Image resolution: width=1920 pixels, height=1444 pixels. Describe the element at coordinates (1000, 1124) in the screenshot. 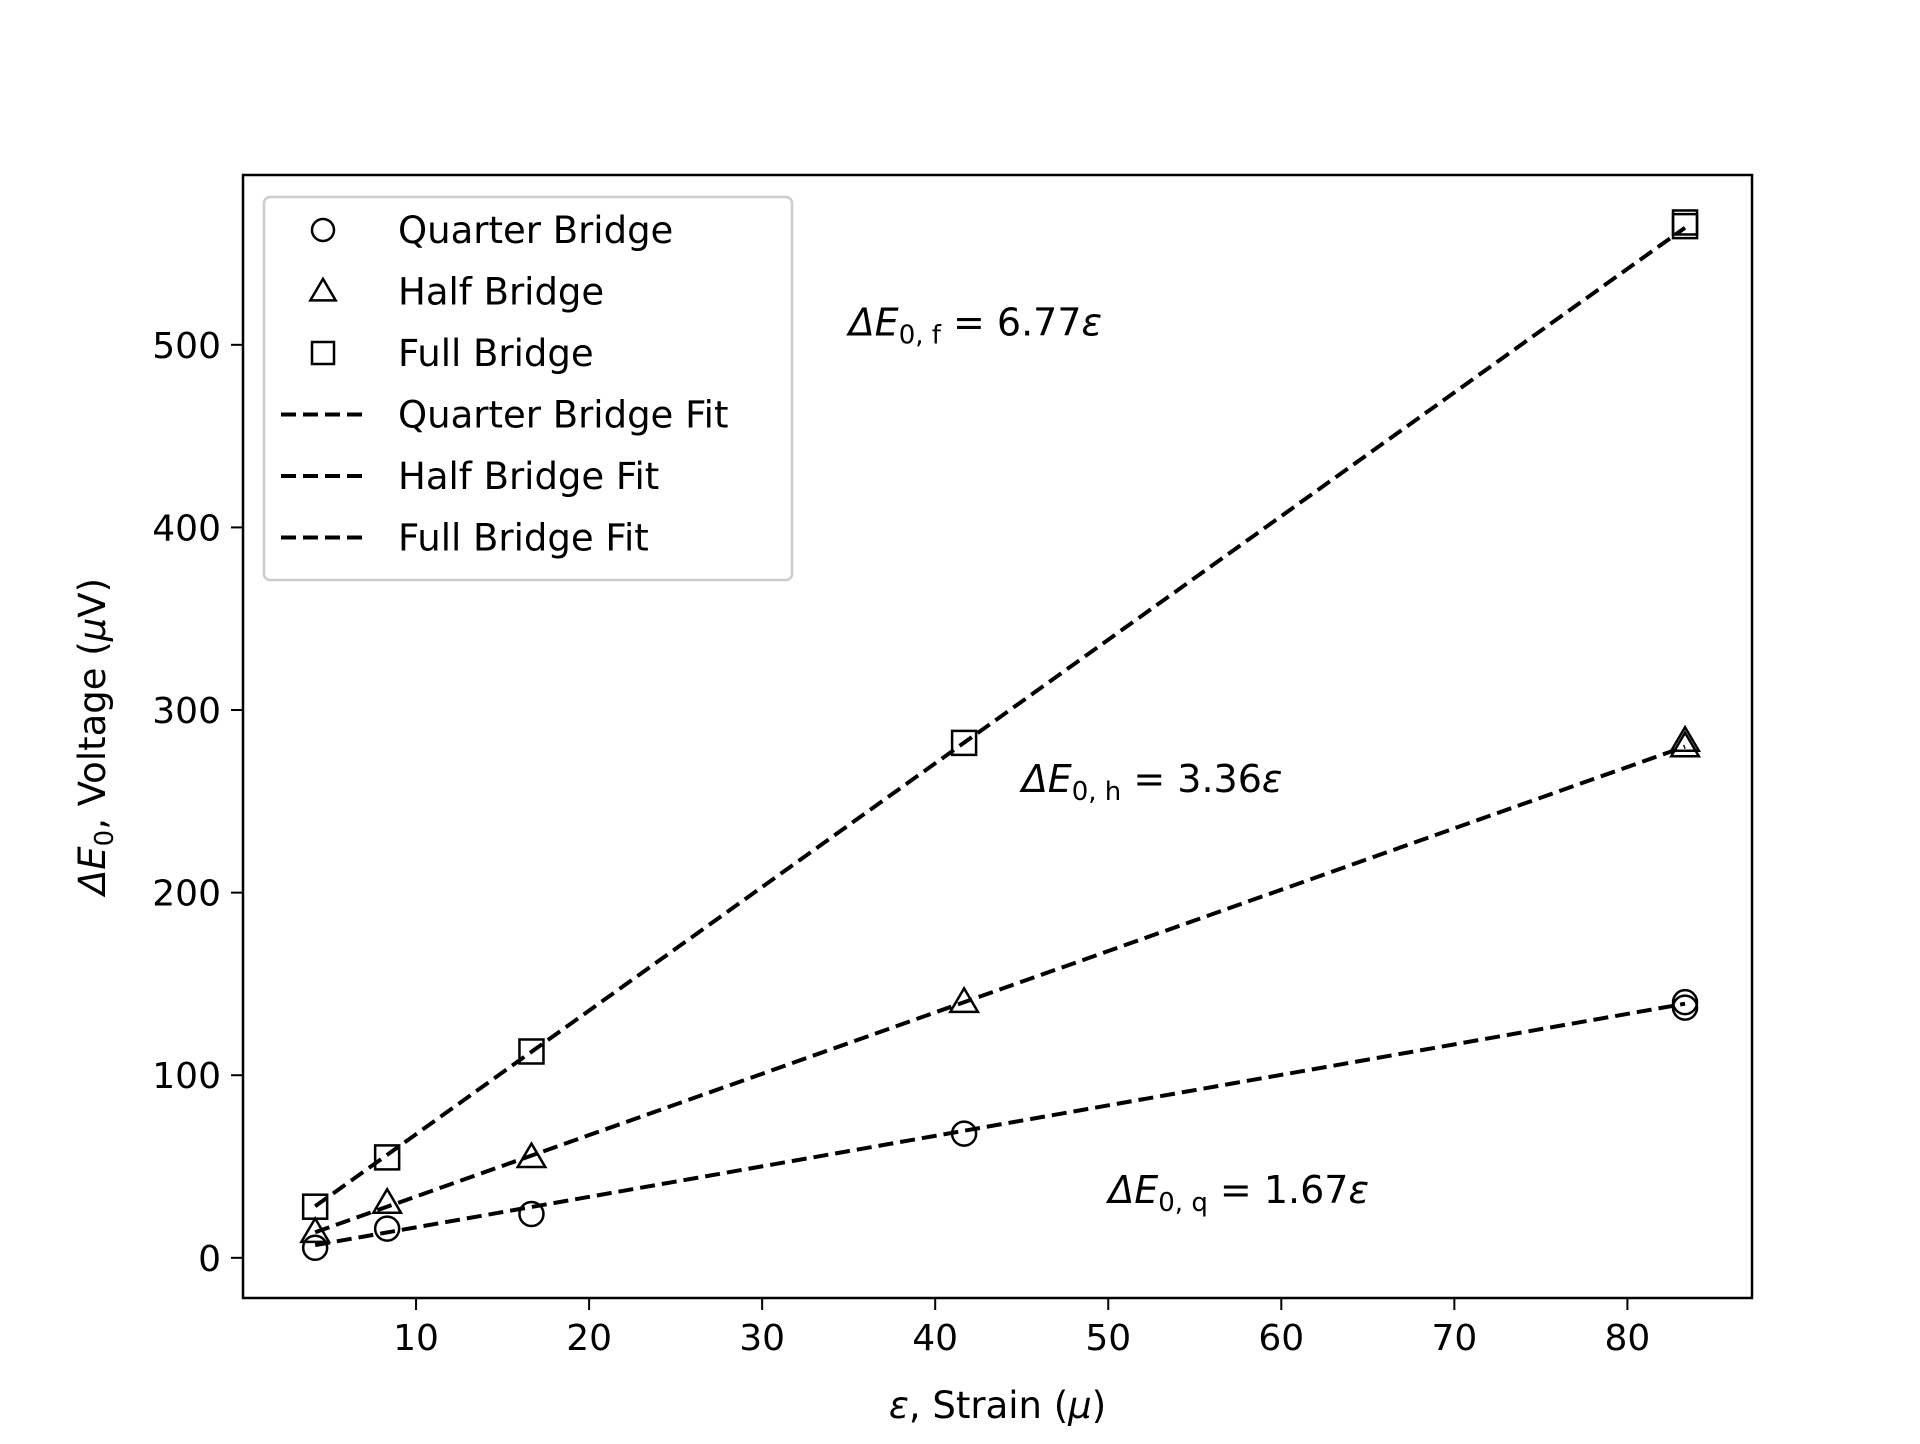

I see `fit-line-quarter` at that location.